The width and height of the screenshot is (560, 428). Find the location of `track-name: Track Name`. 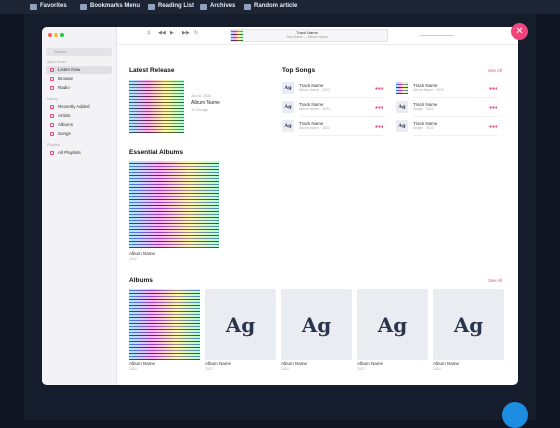

track-name: Track Name is located at coordinates (307, 32).